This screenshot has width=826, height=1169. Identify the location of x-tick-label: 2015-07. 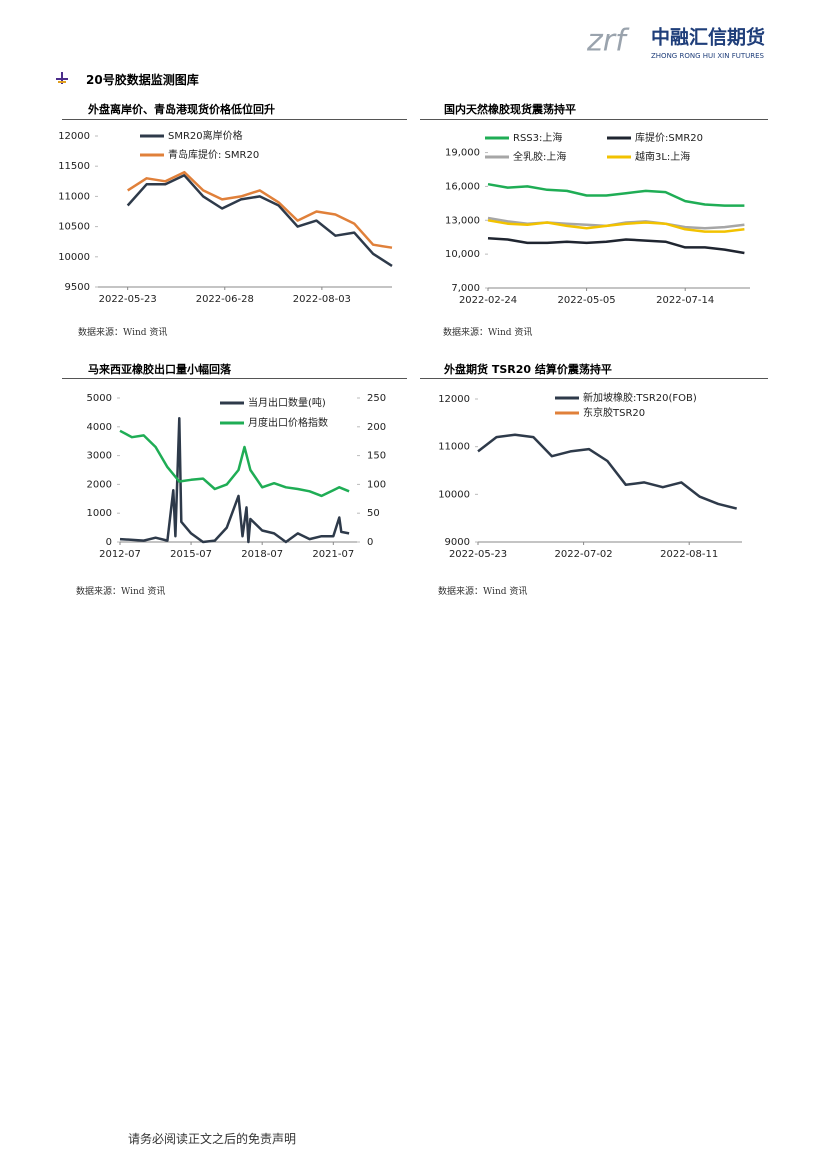
(191, 554).